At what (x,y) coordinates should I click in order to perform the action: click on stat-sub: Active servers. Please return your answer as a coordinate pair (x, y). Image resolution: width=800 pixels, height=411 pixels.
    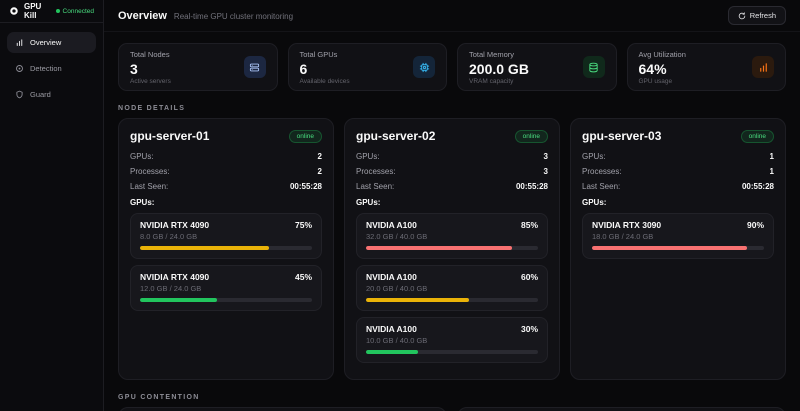
    Looking at the image, I should click on (150, 81).